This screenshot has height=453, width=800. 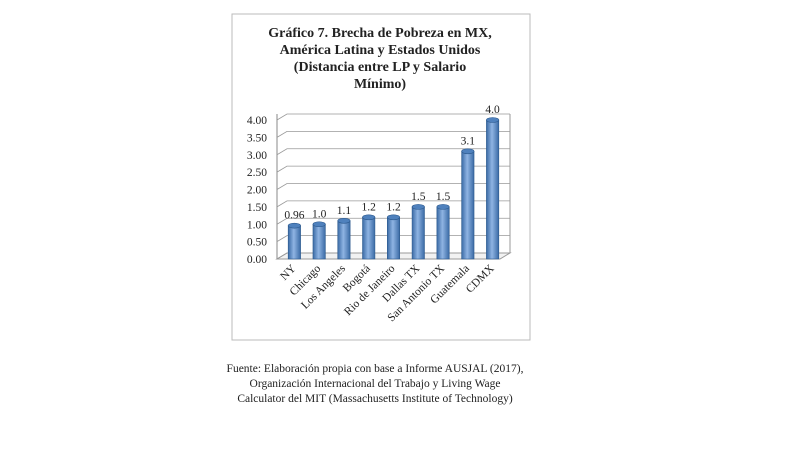 What do you see at coordinates (257, 138) in the screenshot?
I see `y-tick-label: 3.50` at bounding box center [257, 138].